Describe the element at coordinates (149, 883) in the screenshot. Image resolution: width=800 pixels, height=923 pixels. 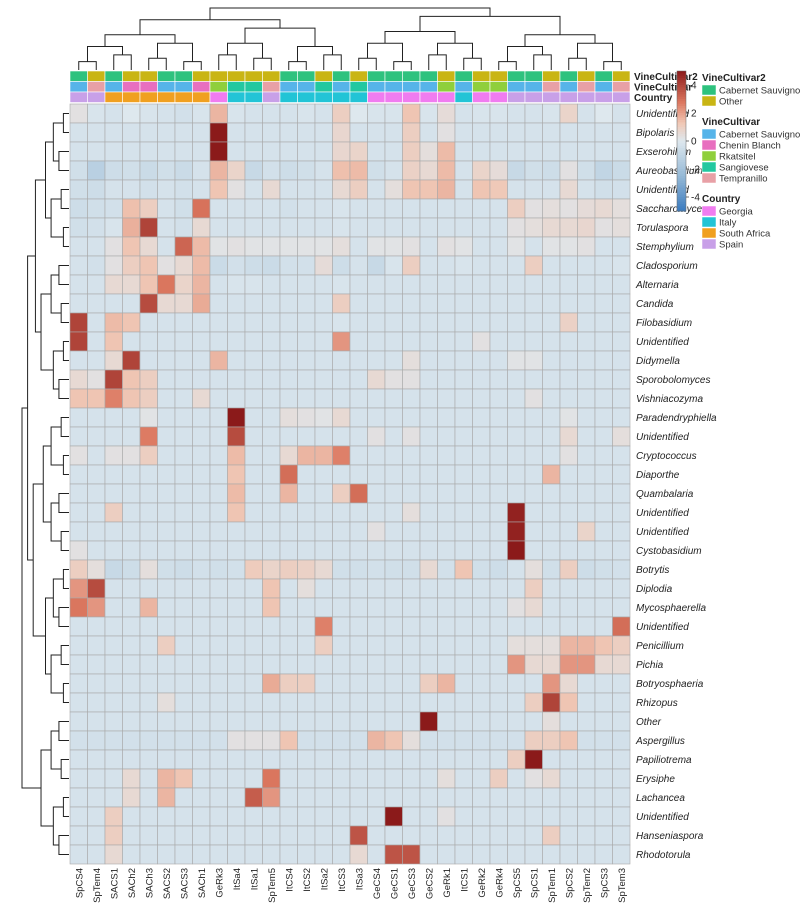
I see `column-label: SACh3` at that location.